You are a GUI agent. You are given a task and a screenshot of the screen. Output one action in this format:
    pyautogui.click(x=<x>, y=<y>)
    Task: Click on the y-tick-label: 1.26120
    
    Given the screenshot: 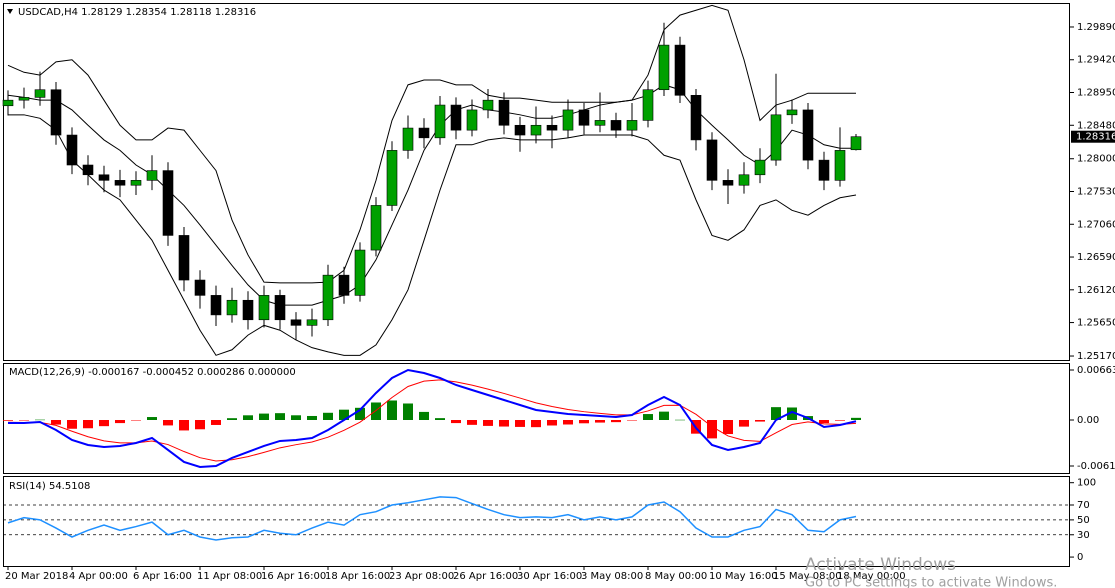 What is the action you would take?
    pyautogui.click(x=1096, y=290)
    